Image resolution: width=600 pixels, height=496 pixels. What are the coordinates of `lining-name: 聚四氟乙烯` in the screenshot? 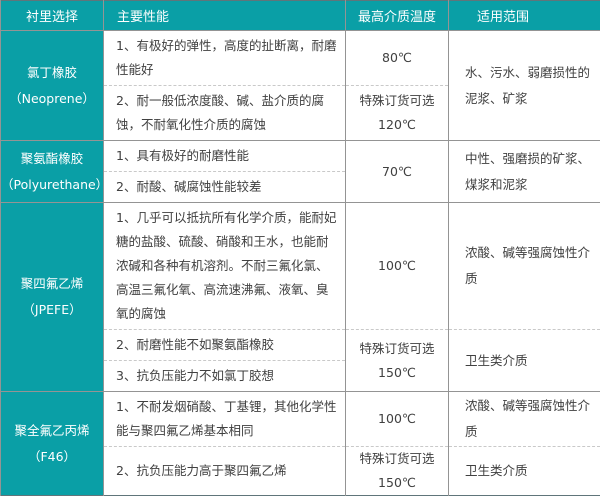 It's located at (52, 284).